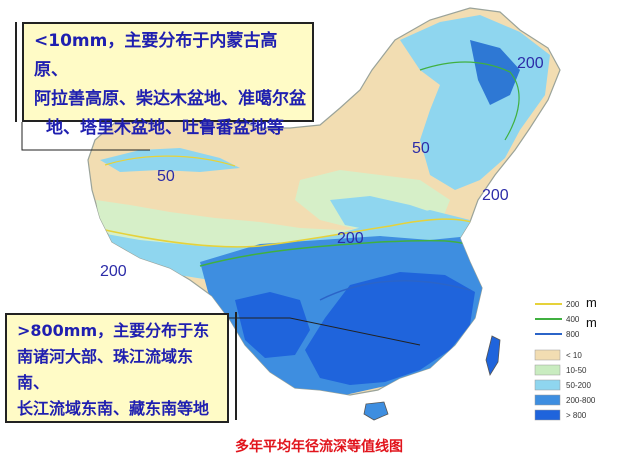 The height and width of the screenshot is (468, 638). Describe the element at coordinates (493, 356) in the screenshot. I see `taiwan-island` at that location.